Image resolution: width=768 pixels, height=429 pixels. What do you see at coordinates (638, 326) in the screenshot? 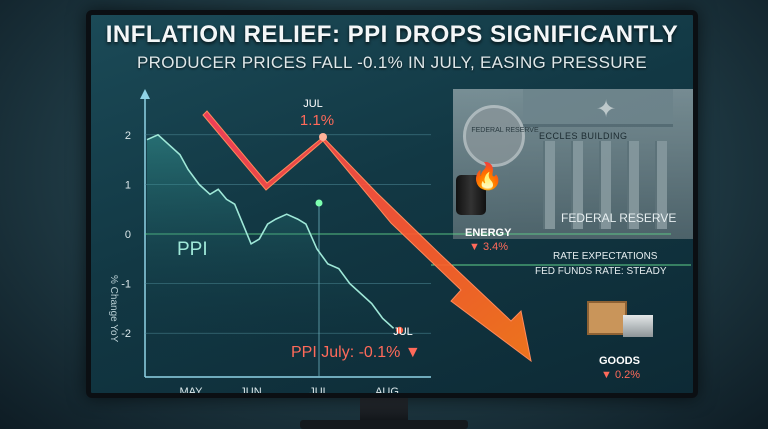
I see `steel-bars-icon` at bounding box center [638, 326].